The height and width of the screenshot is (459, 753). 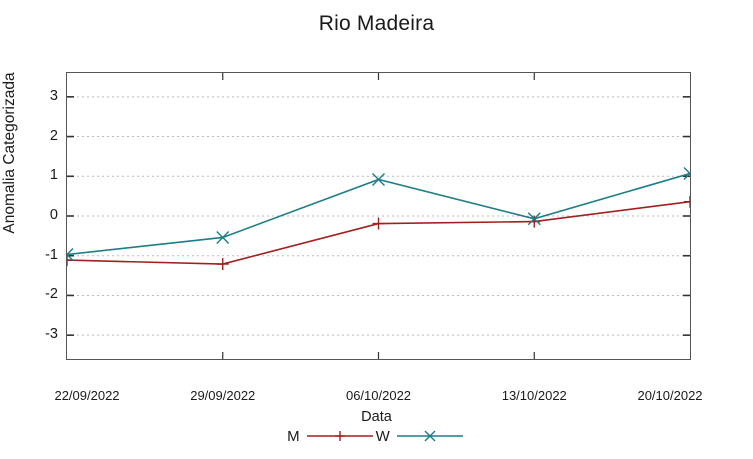 I want to click on x-tick-label: 29/09/2022, so click(x=223, y=395).